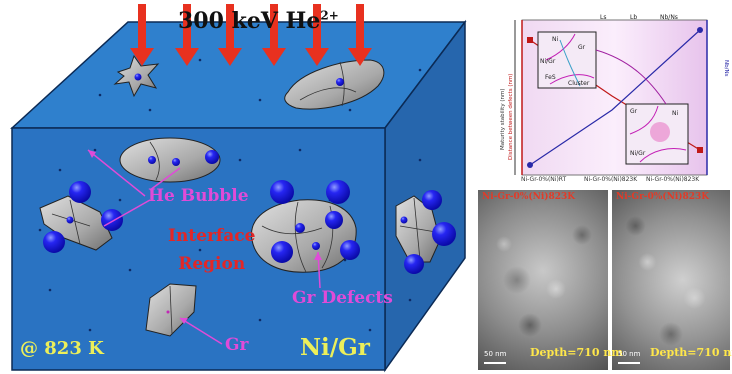 This screenshot has height=374, width=732. Describe the element at coordinates (603, 17) in the screenshot. I see `legend-item-ls: Ls` at that location.